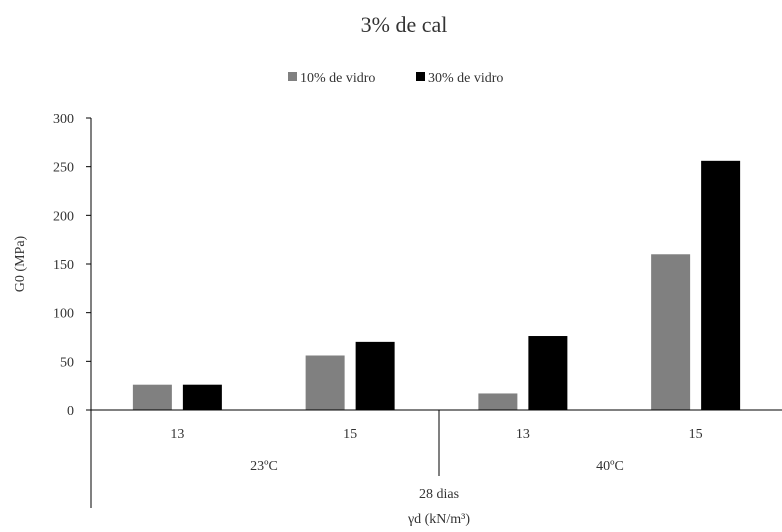 This screenshot has width=782, height=532. I want to click on y-axis-ticks: 0 50 100 150 200 250 300, so click(72, 265).